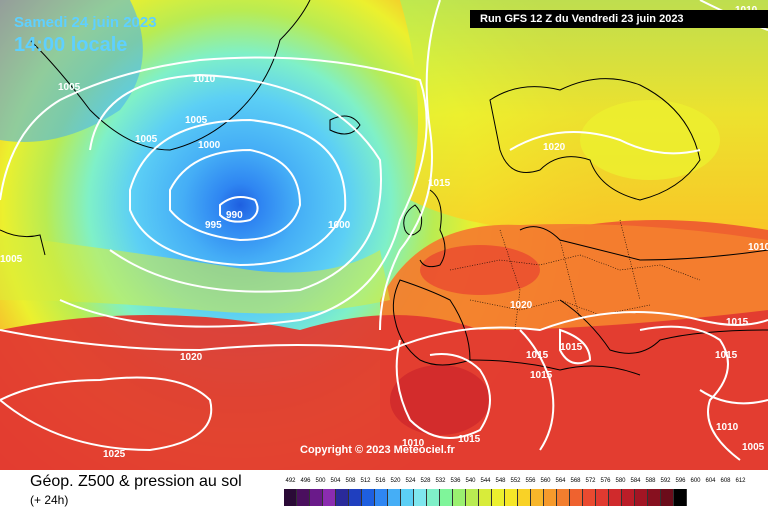 This screenshot has width=768, height=512. I want to click on color-scale-label: 532, so click(440, 481).